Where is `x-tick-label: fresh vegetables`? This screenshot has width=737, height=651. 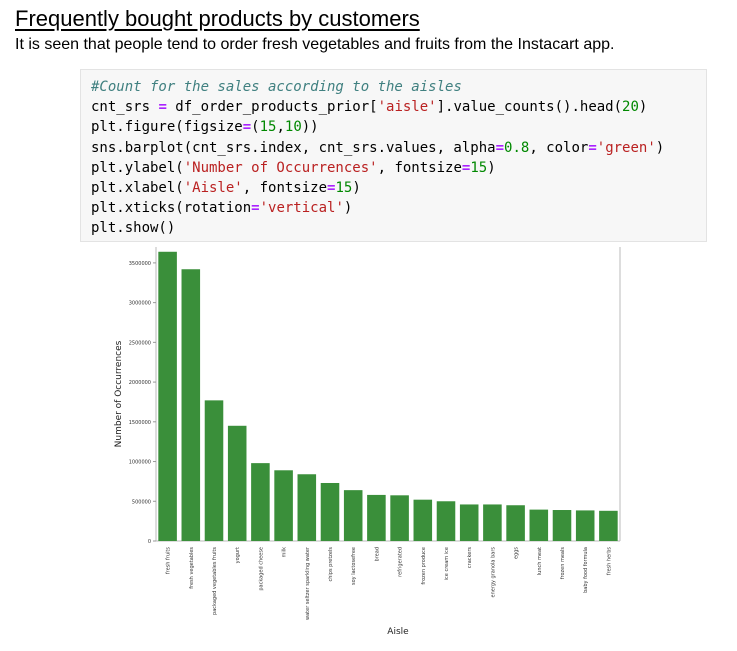 x-tick-label: fresh vegetables is located at coordinates (192, 568).